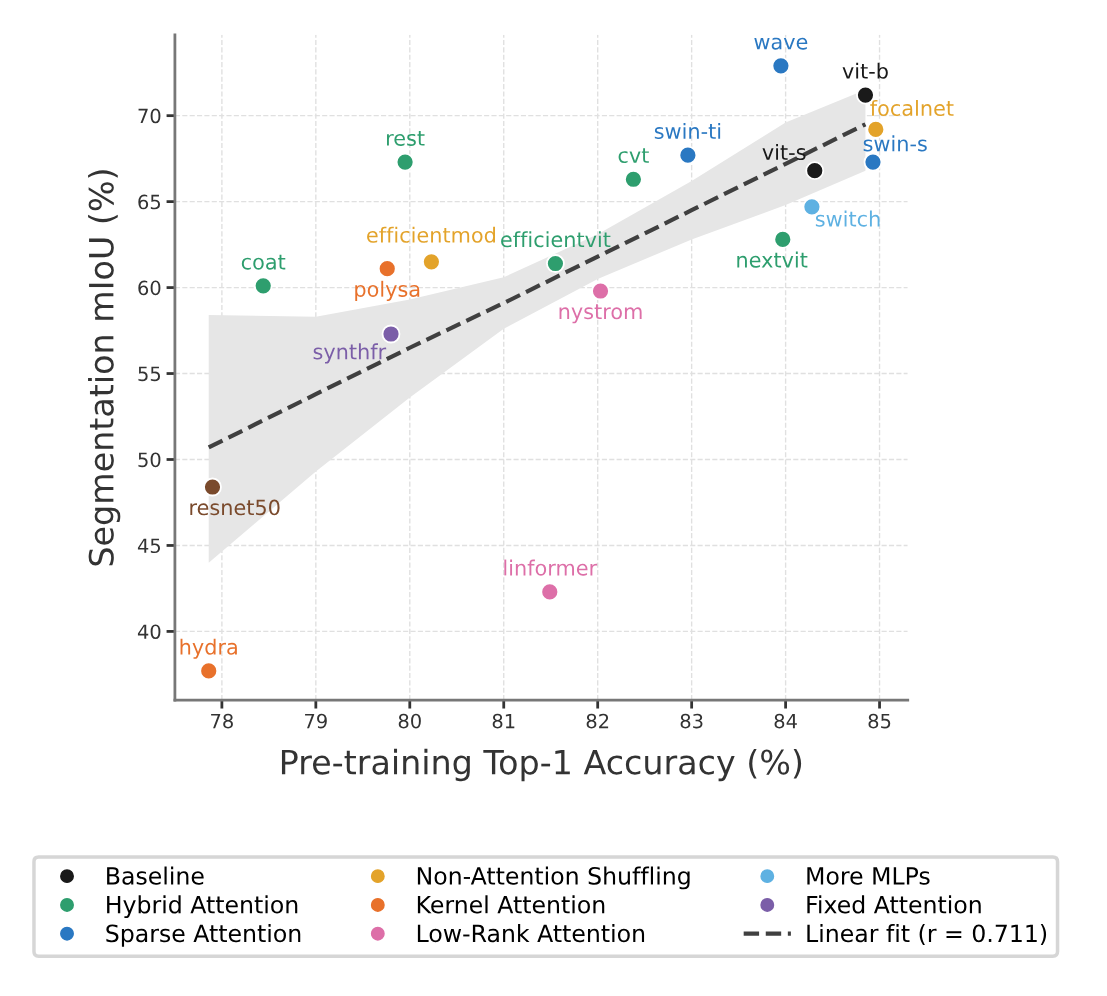  What do you see at coordinates (208, 648) in the screenshot?
I see `annotation: hydra` at bounding box center [208, 648].